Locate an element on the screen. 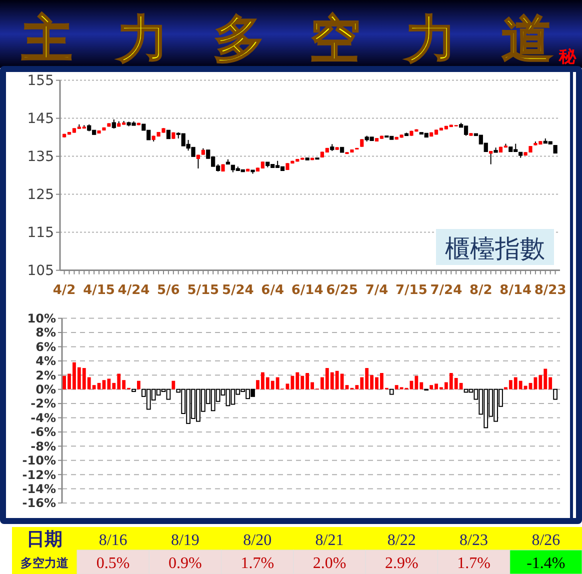 The width and height of the screenshot is (582, 574). y-tick-label: -8% is located at coordinates (43, 446).